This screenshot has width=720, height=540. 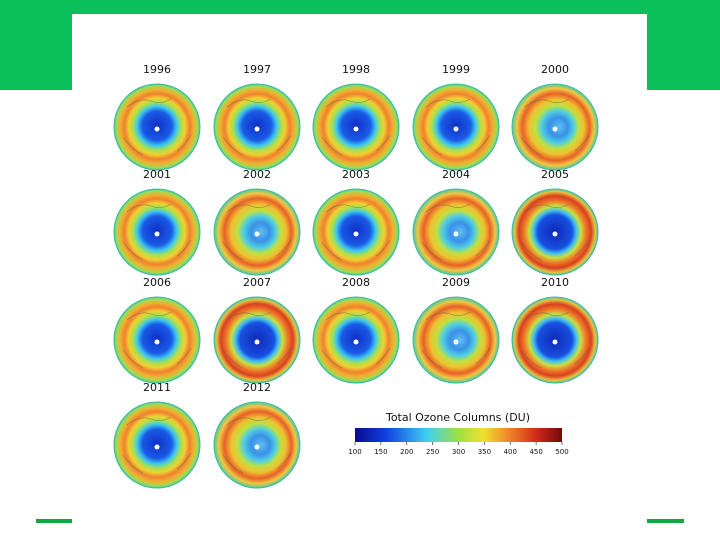 What do you see at coordinates (456, 282) in the screenshot?
I see `map-year: 2009` at bounding box center [456, 282].